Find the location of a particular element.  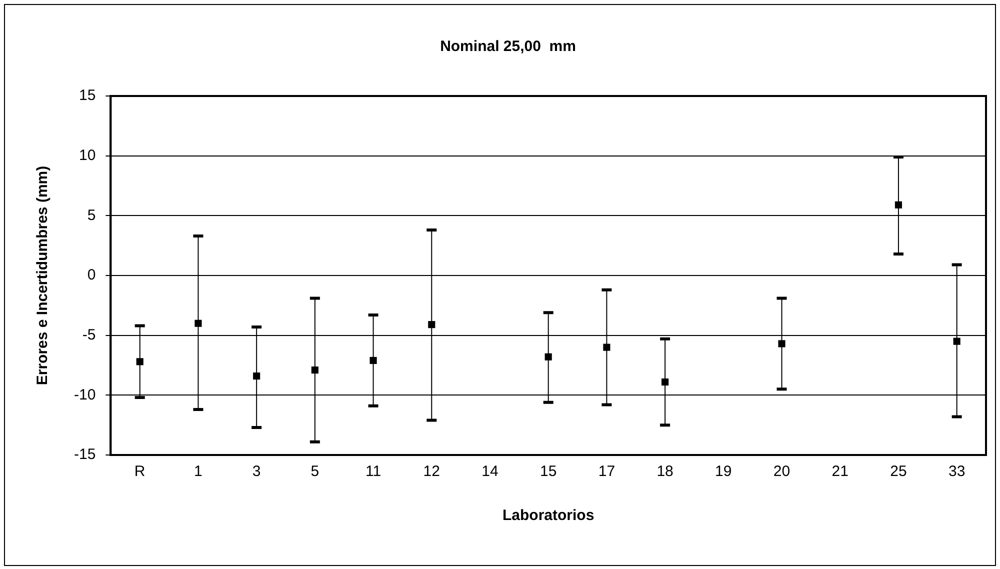

y-tick-label: 15 is located at coordinates (87, 95).